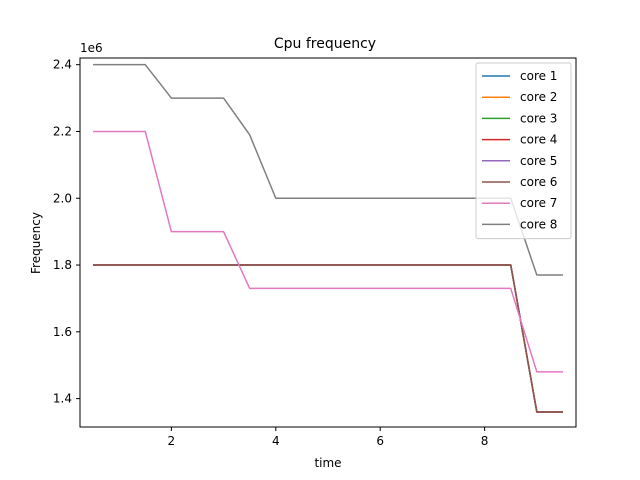 This screenshot has height=480, width=640. Describe the element at coordinates (538, 97) in the screenshot. I see `legend-label: core 2` at that location.